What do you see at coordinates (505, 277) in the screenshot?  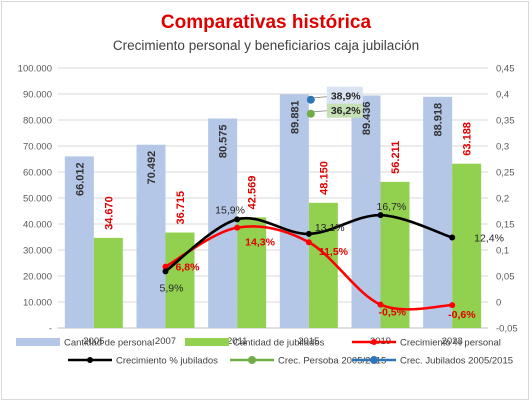 I see `y2-tick-label: 0,05` at bounding box center [505, 277].